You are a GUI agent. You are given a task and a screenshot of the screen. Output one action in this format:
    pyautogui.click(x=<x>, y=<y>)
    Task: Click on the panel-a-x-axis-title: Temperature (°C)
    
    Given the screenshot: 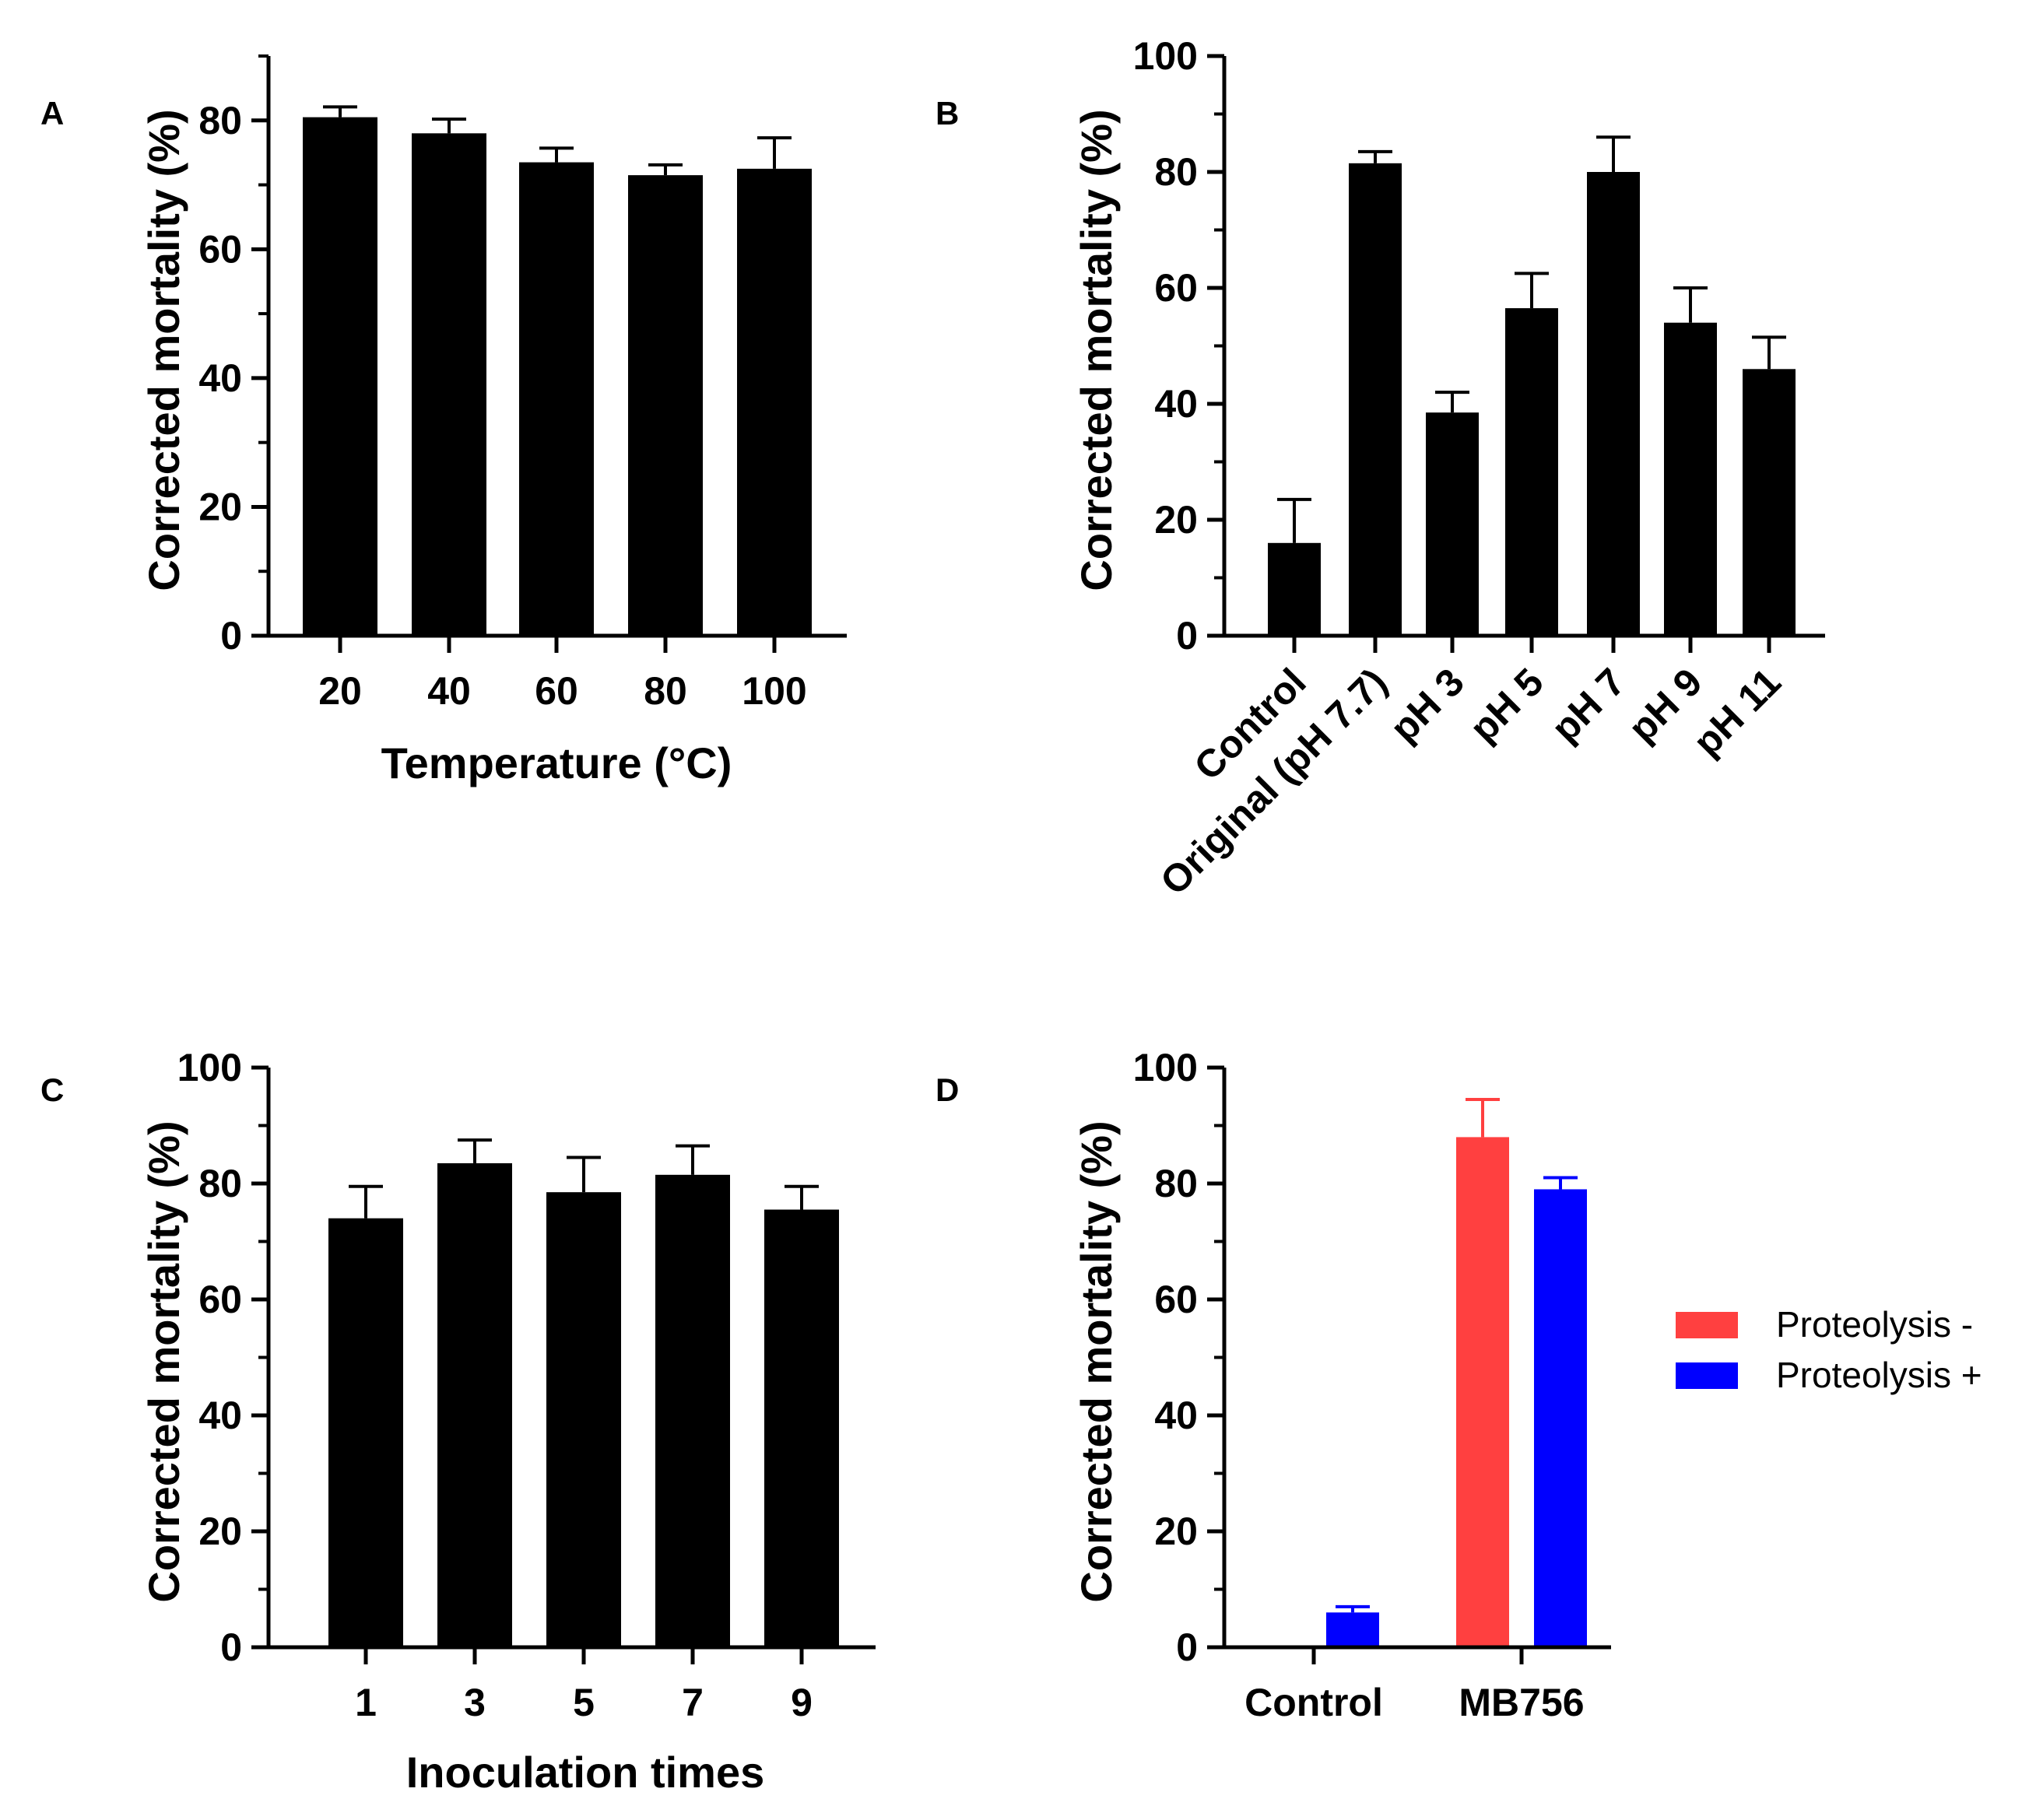 What is the action you would take?
    pyautogui.click(x=556, y=763)
    